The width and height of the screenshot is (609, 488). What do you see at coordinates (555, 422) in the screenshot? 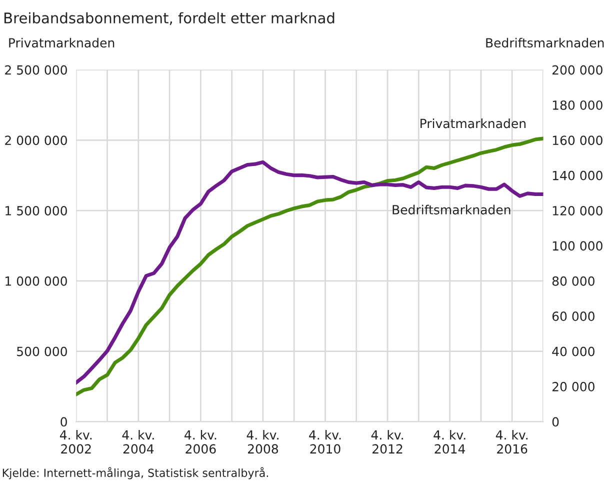
I see `y2-tick-label: 0` at bounding box center [555, 422].